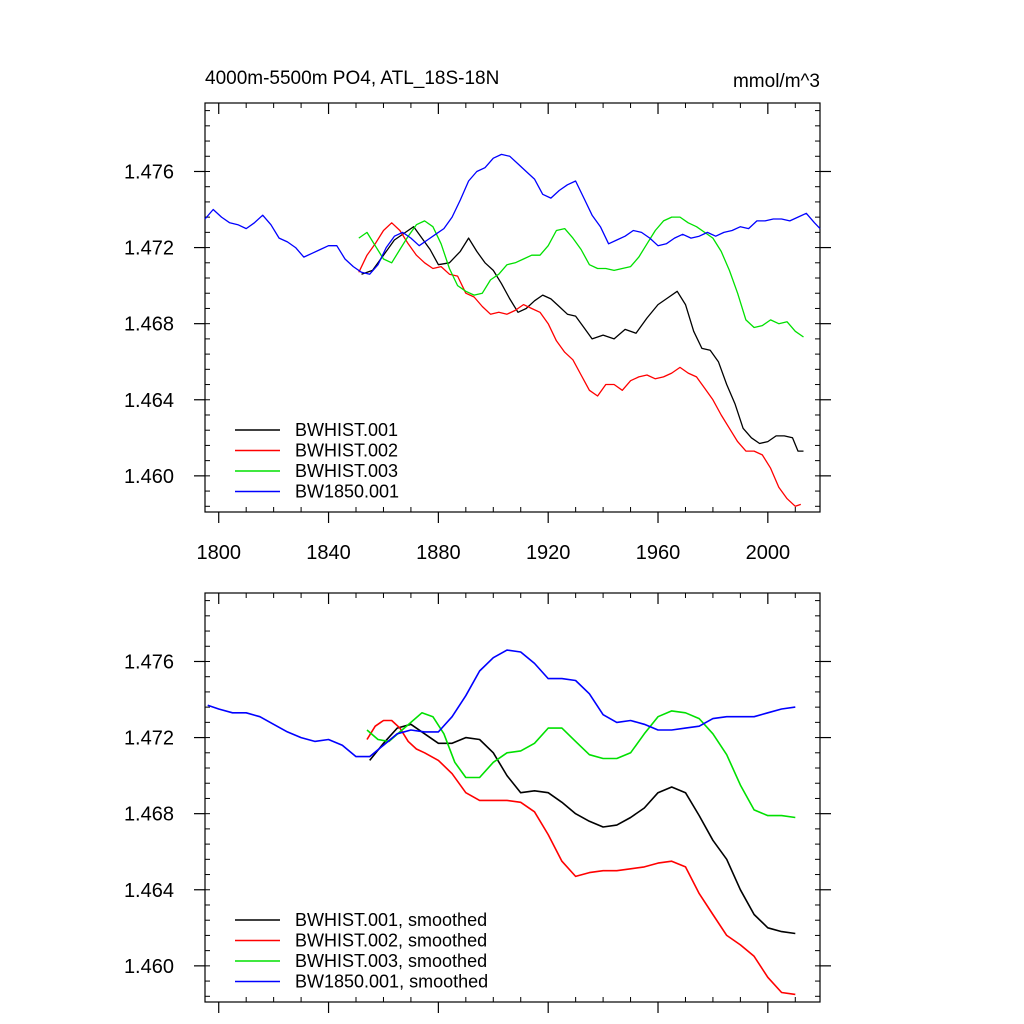 This screenshot has height=1024, width=1024. I want to click on legend-label: BWHIST.003, so click(346, 471).